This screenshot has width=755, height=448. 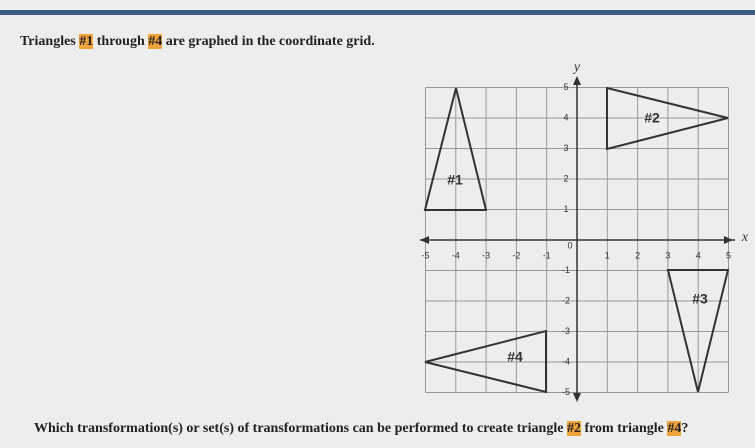 I want to click on y-tick-label: -1, so click(x=566, y=270).